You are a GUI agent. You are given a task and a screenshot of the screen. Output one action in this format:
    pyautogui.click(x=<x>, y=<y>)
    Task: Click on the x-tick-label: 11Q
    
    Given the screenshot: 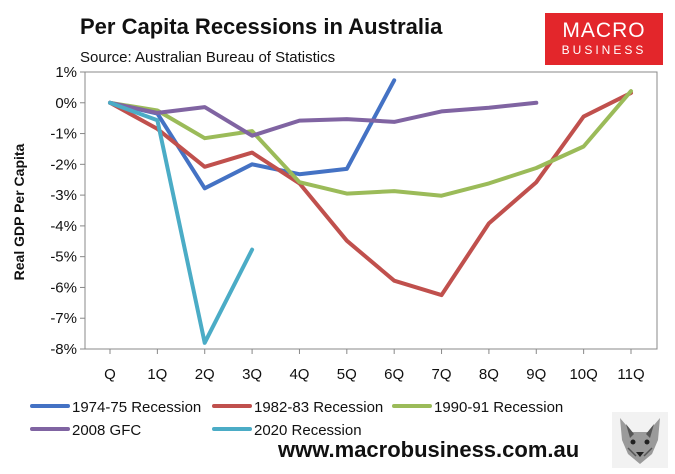 What is the action you would take?
    pyautogui.click(x=630, y=374)
    